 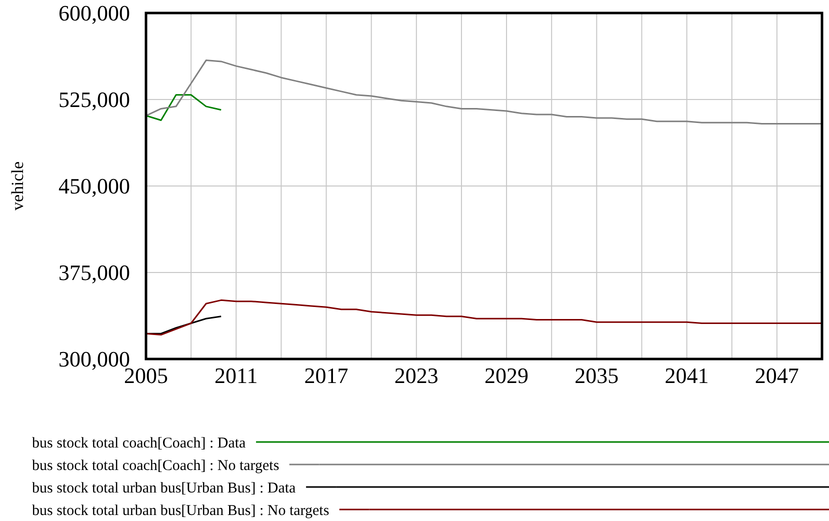 What do you see at coordinates (596, 375) in the screenshot?
I see `x-tick-label: 2035` at bounding box center [596, 375].